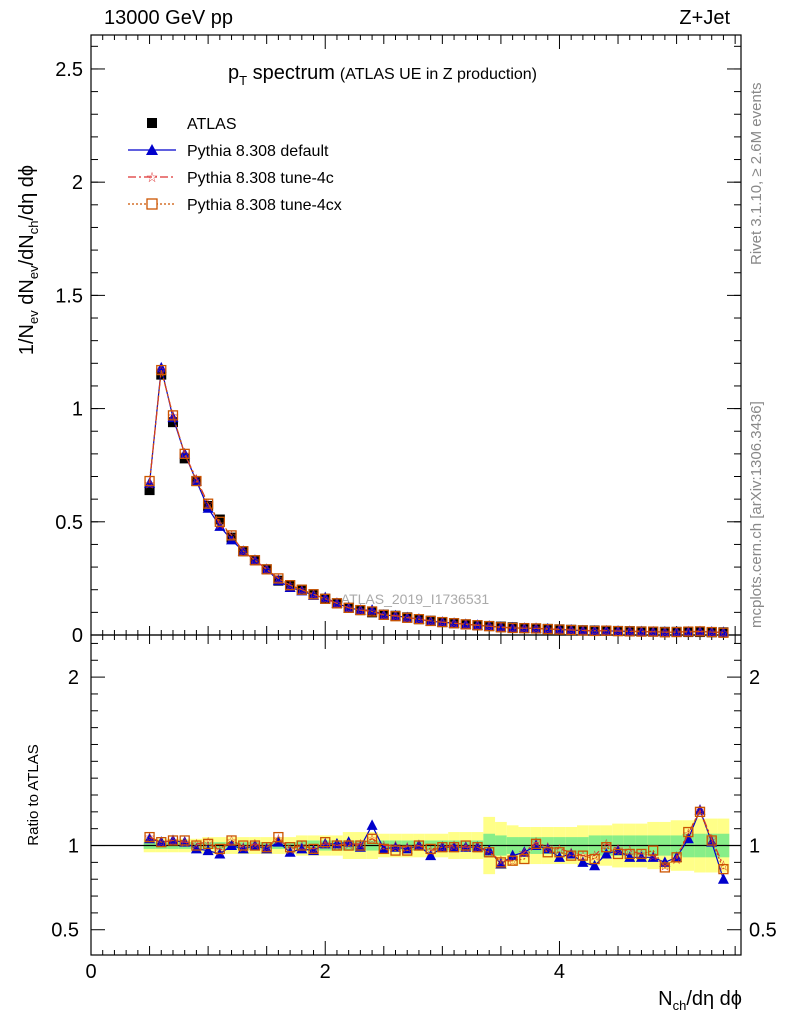  Describe the element at coordinates (77, 636) in the screenshot. I see `main-y-tick-label: 0` at that location.